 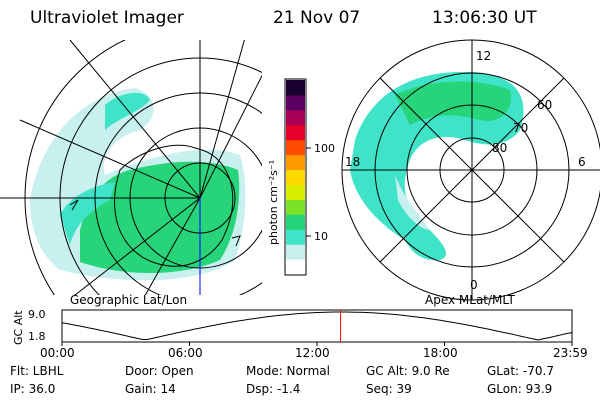 I want to click on glon-status: GLon: 93.9, so click(x=520, y=389).